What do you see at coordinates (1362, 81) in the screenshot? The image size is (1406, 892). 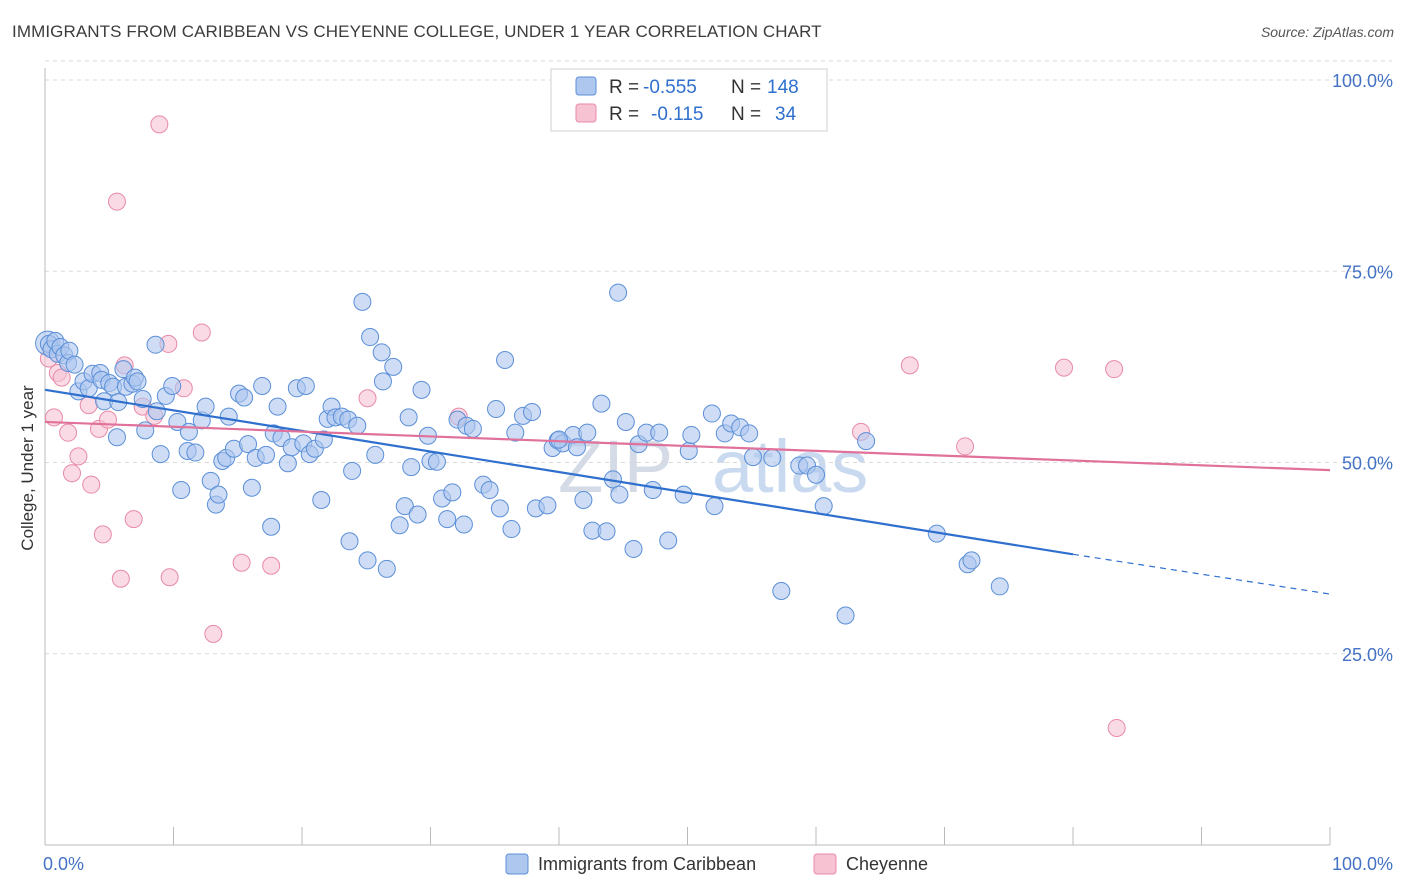 I see `y-tick-label-100: 100.0%` at bounding box center [1362, 81].